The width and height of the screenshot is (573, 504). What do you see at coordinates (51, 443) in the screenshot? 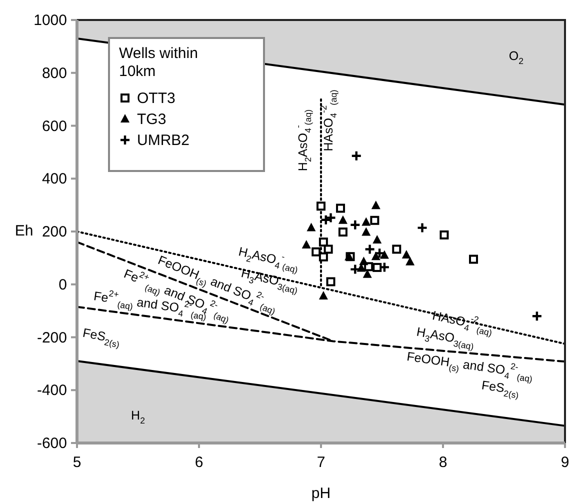
I see `y-tick-label: -600` at bounding box center [51, 443].